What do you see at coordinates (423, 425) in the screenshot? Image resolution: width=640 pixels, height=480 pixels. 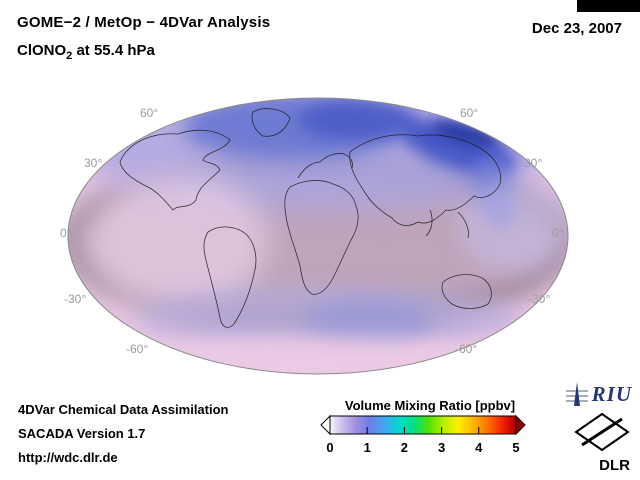 I see `colorbar-gradient` at bounding box center [423, 425].